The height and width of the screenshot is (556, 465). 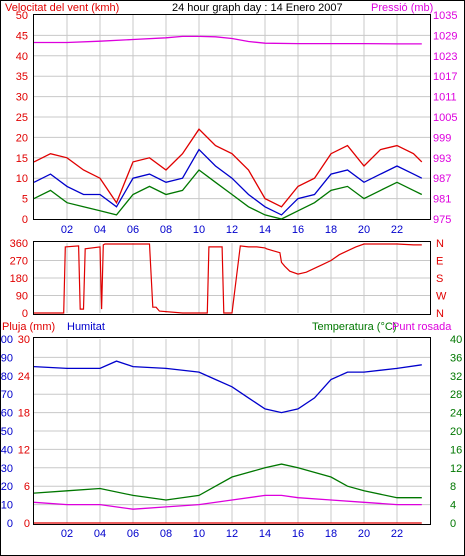 What do you see at coordinates (22, 36) in the screenshot?
I see `wind-y-tick-label: 45` at bounding box center [22, 36].